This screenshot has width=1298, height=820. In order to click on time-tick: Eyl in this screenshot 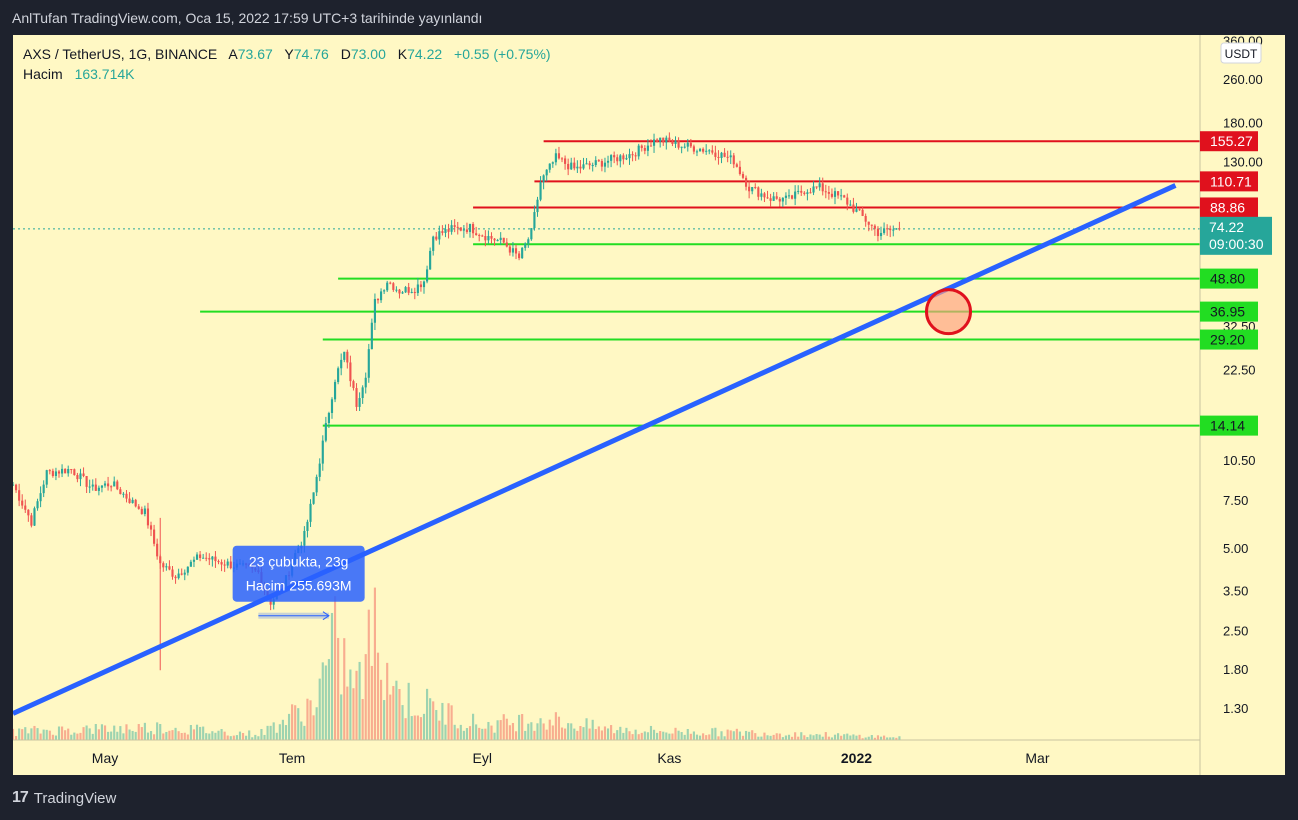, I will do `click(482, 758)`.